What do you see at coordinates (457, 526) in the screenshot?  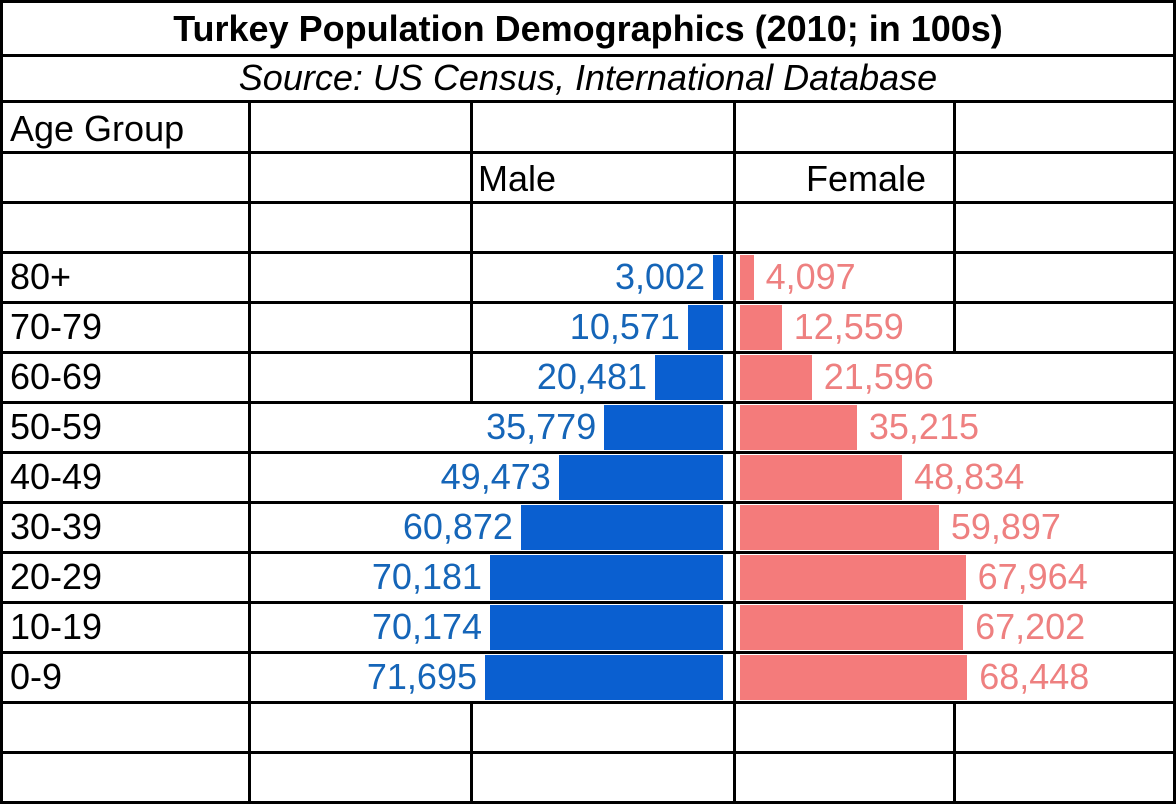 I see `male-value-label: 60,872` at bounding box center [457, 526].